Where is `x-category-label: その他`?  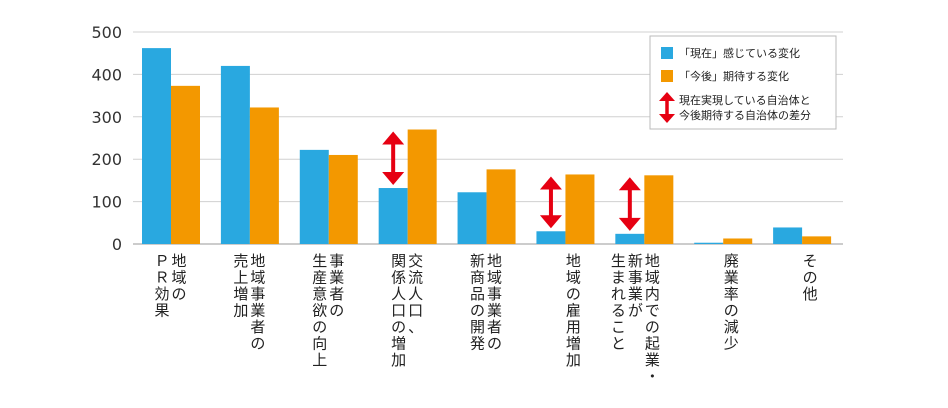
x-category-label: その他 is located at coordinates (810, 277).